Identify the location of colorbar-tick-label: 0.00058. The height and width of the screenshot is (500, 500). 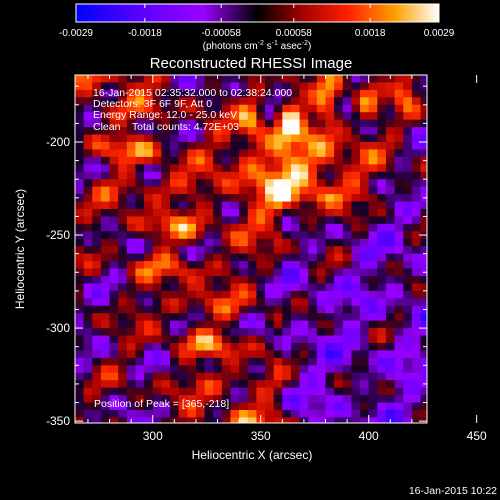
(294, 33).